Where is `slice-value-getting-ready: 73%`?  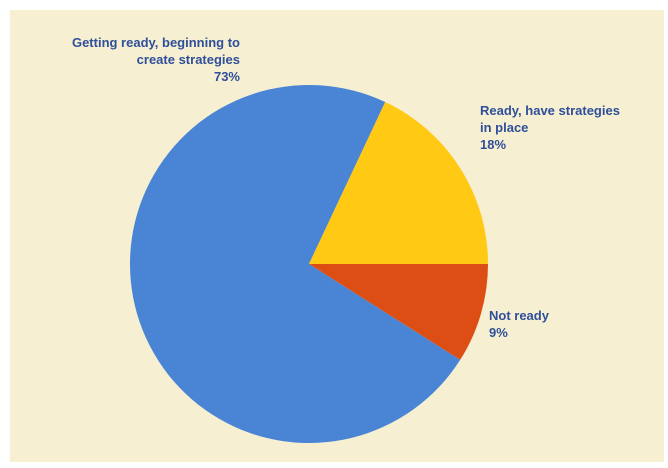
slice-value-getting-ready: 73% is located at coordinates (226, 76).